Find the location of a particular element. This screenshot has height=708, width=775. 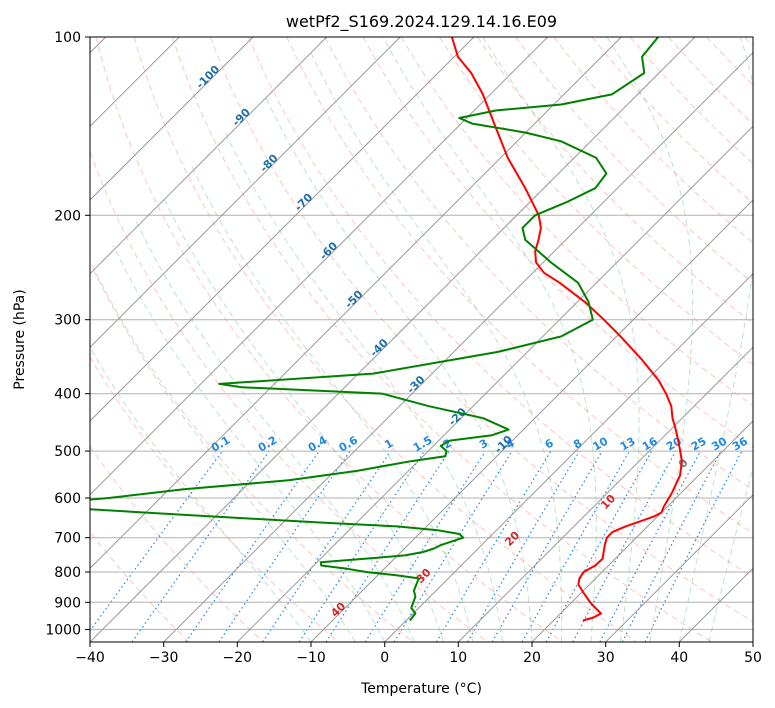

y-tick-label: 900 is located at coordinates (67, 603).